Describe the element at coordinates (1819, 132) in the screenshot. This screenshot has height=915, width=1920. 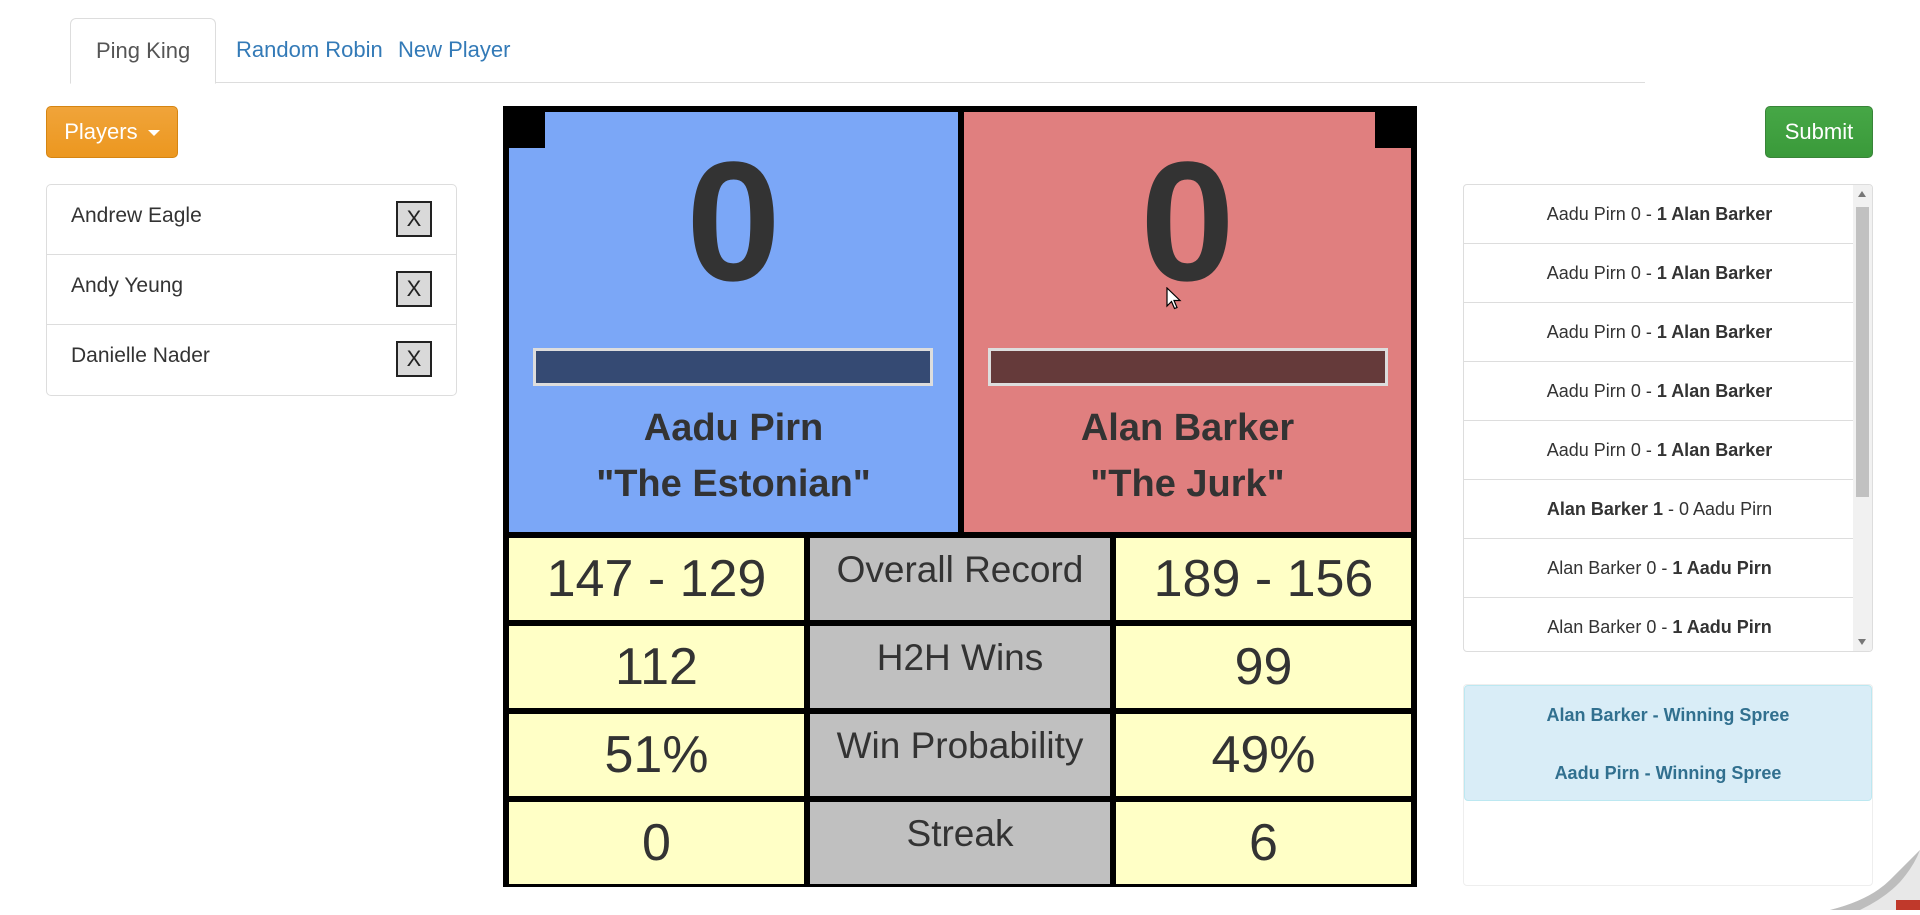
I see `submit-button: Submit` at that location.